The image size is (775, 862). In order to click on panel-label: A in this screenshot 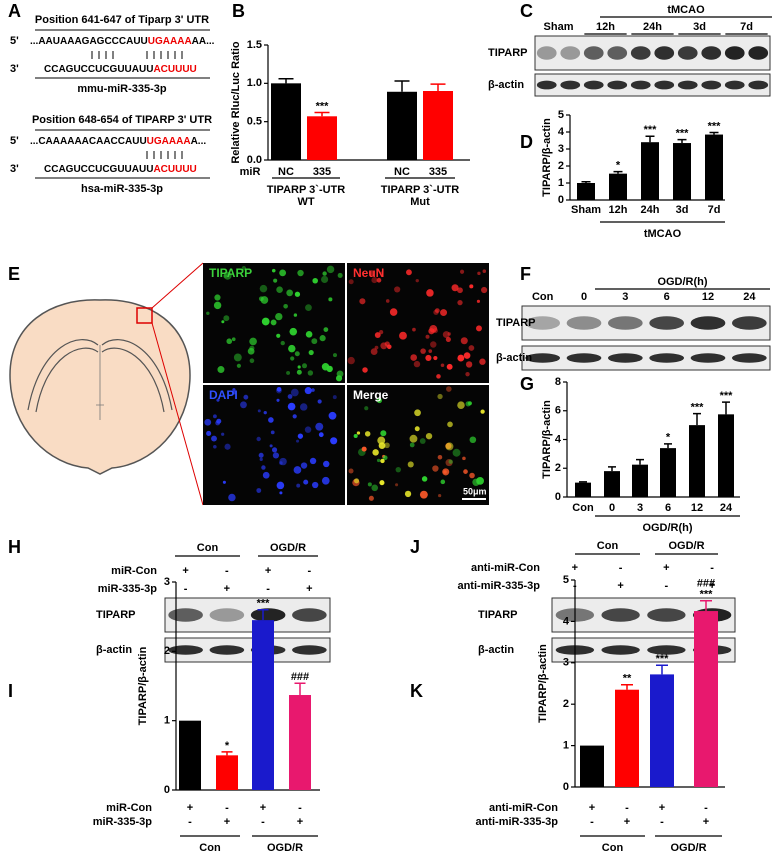, I will do `click(14, 11)`.